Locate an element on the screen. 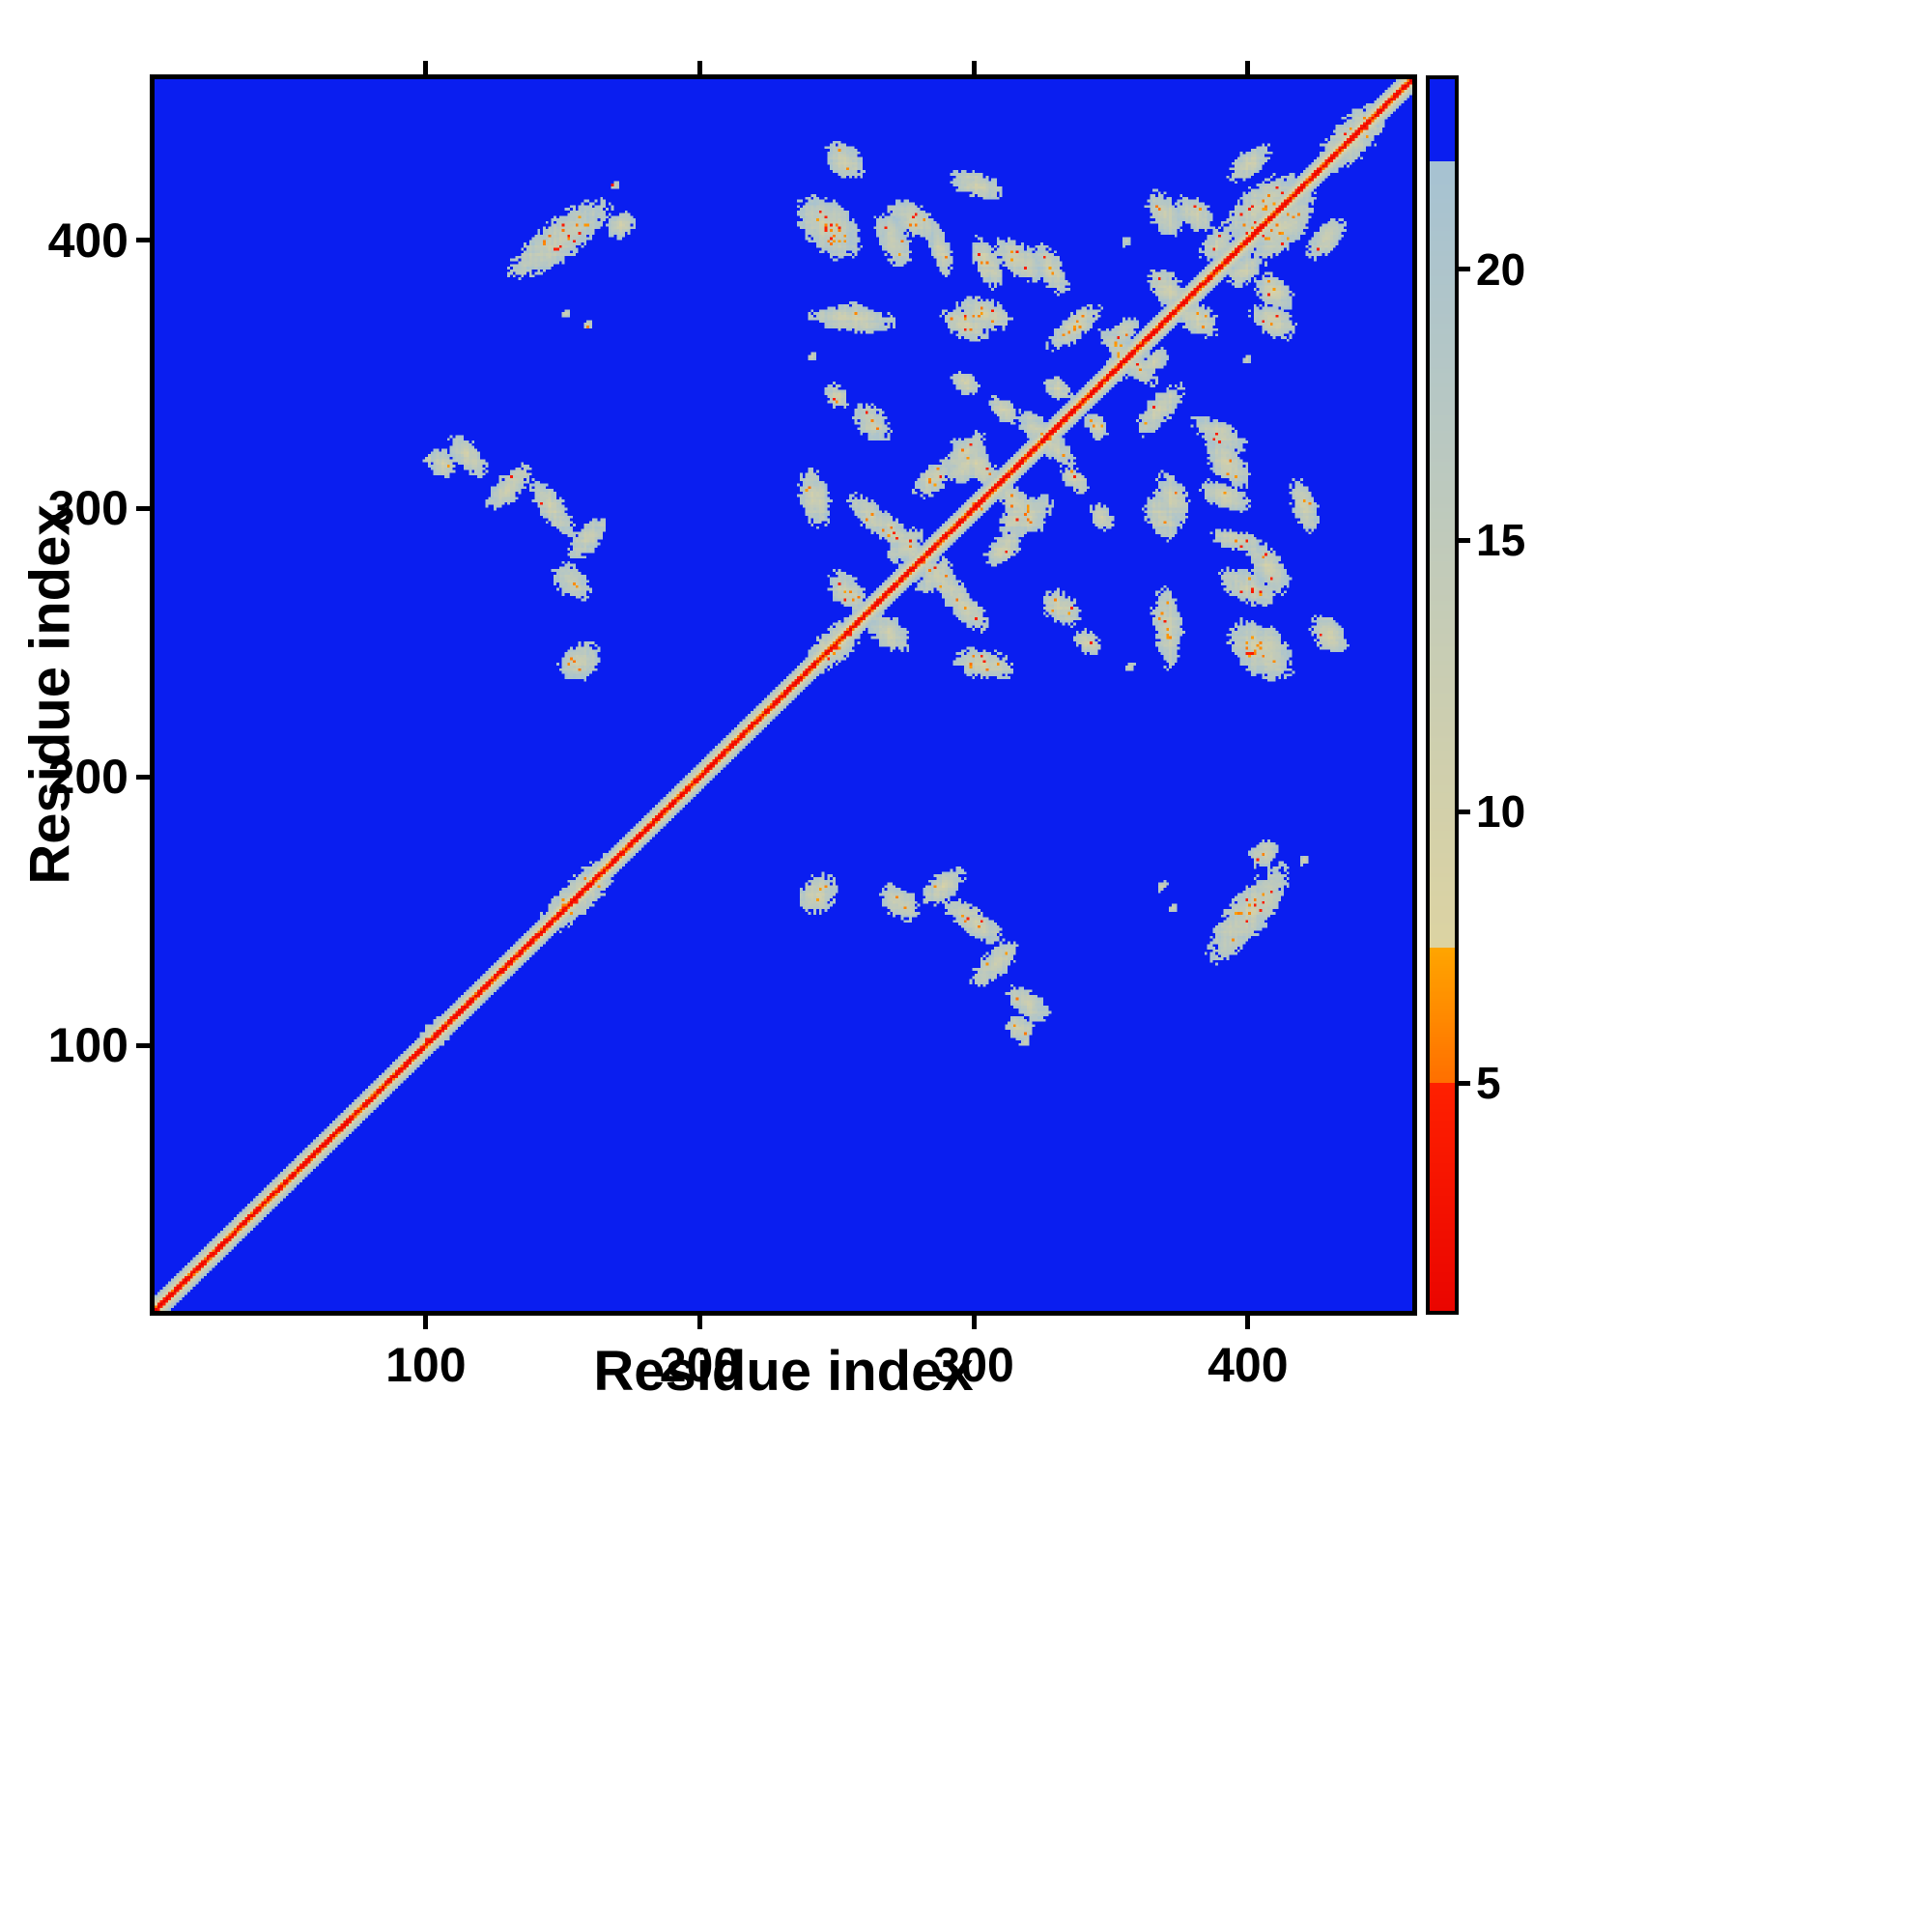 The height and width of the screenshot is (1932, 1932). y-tick-label-200: 200 is located at coordinates (87, 777).